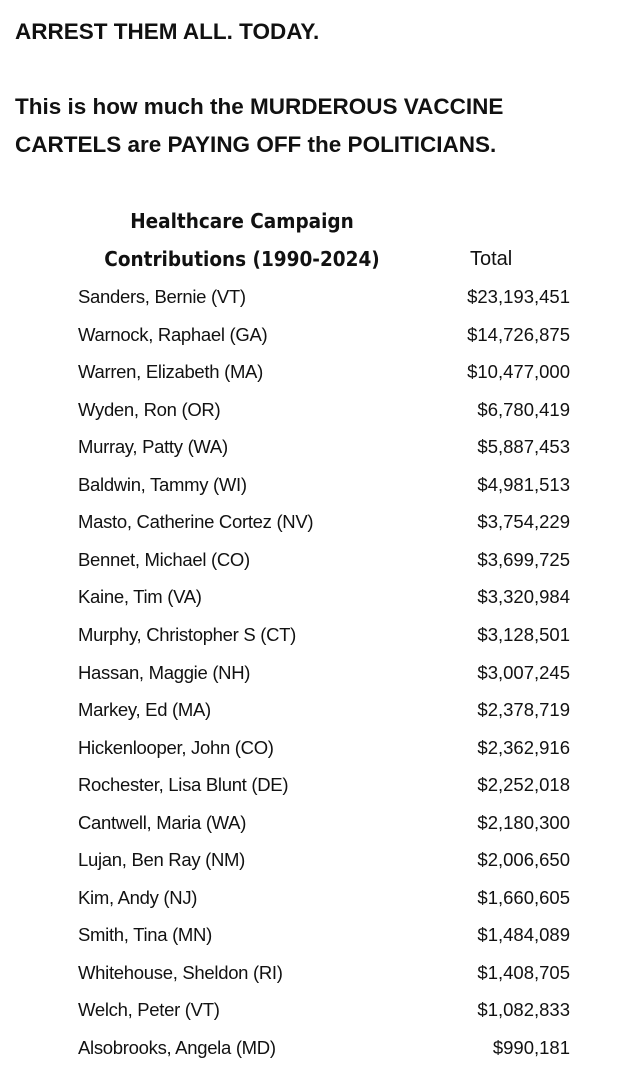 This screenshot has height=1089, width=640. I want to click on politician-name: Smith, Tina (MN), so click(145, 935).